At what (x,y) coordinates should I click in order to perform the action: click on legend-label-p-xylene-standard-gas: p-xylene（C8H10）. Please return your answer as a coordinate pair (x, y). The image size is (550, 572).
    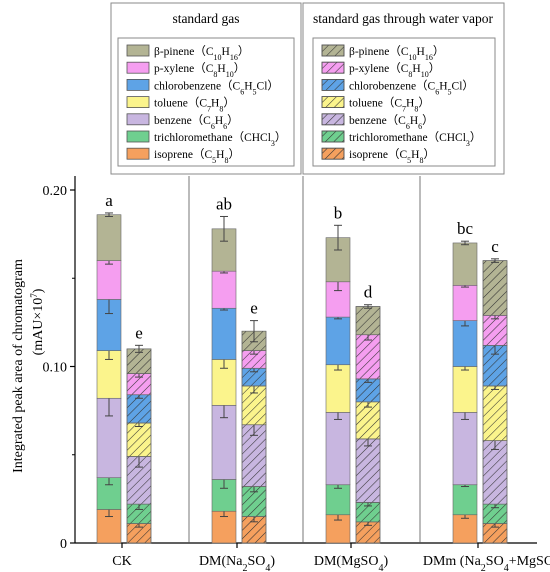
    Looking at the image, I should click on (199, 70).